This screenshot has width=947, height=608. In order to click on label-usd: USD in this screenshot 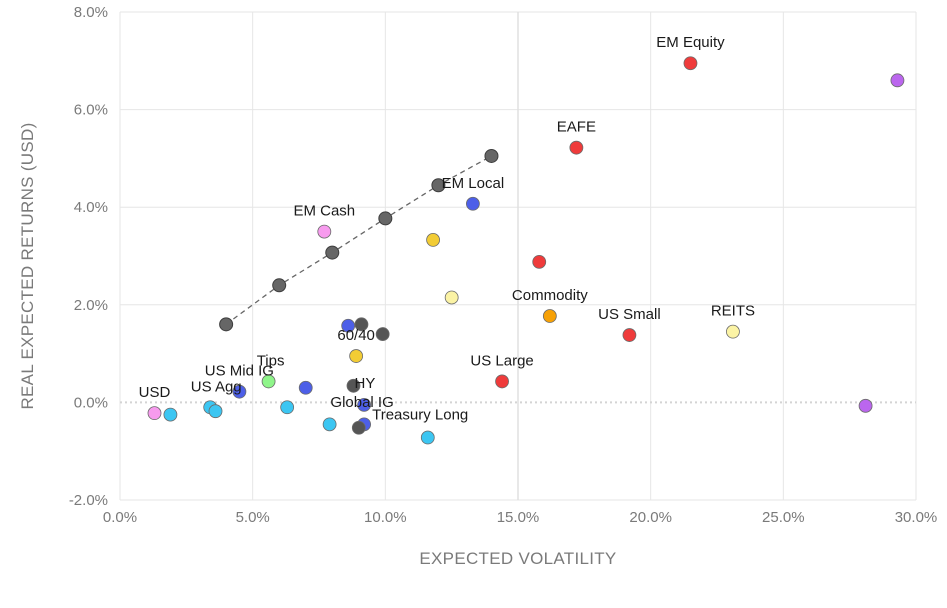, I will do `click(155, 392)`.